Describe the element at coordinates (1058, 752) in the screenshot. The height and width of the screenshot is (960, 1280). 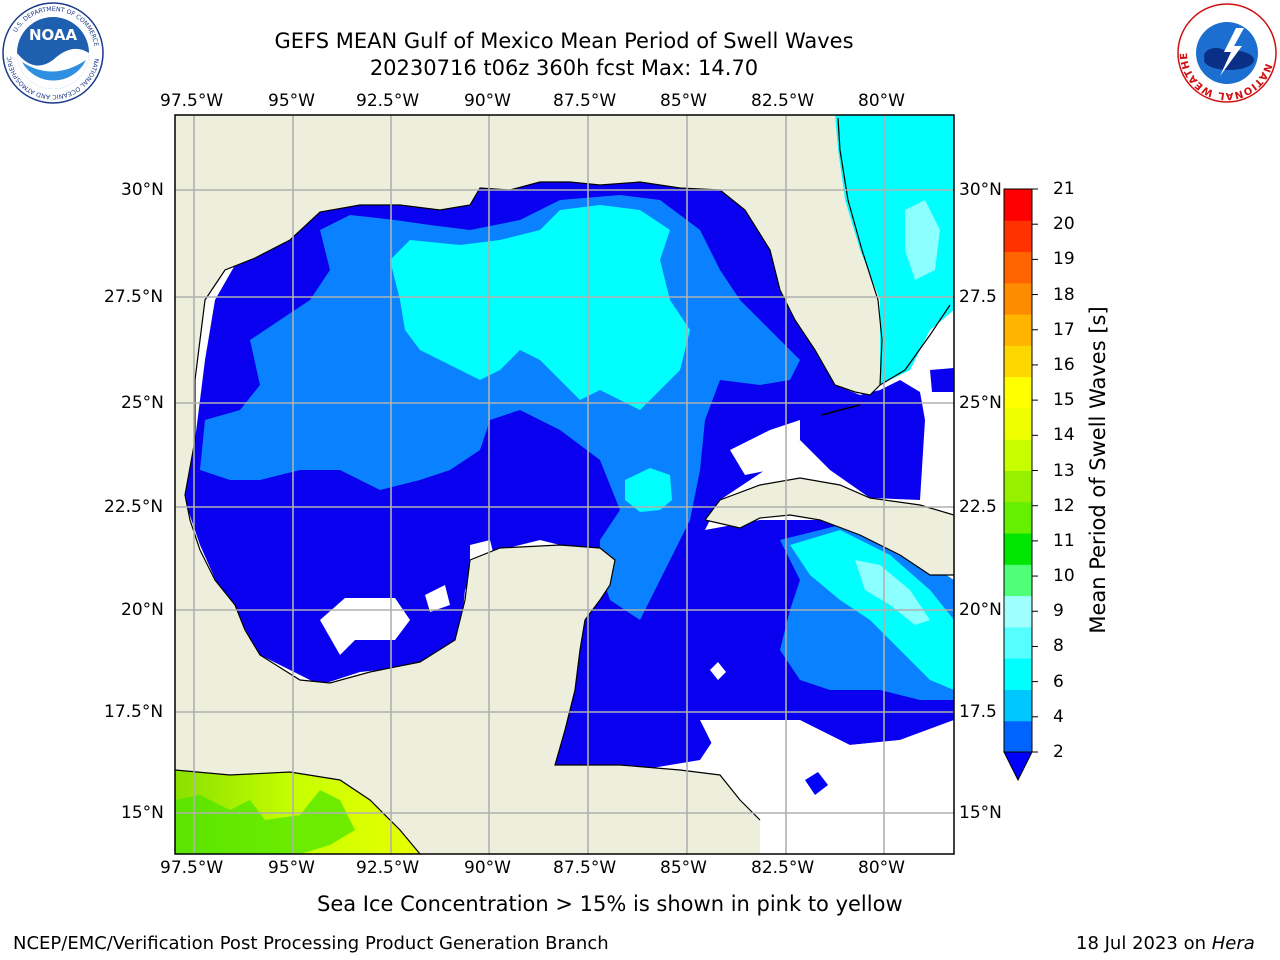
I see `colorbar-tick-label: 2` at that location.